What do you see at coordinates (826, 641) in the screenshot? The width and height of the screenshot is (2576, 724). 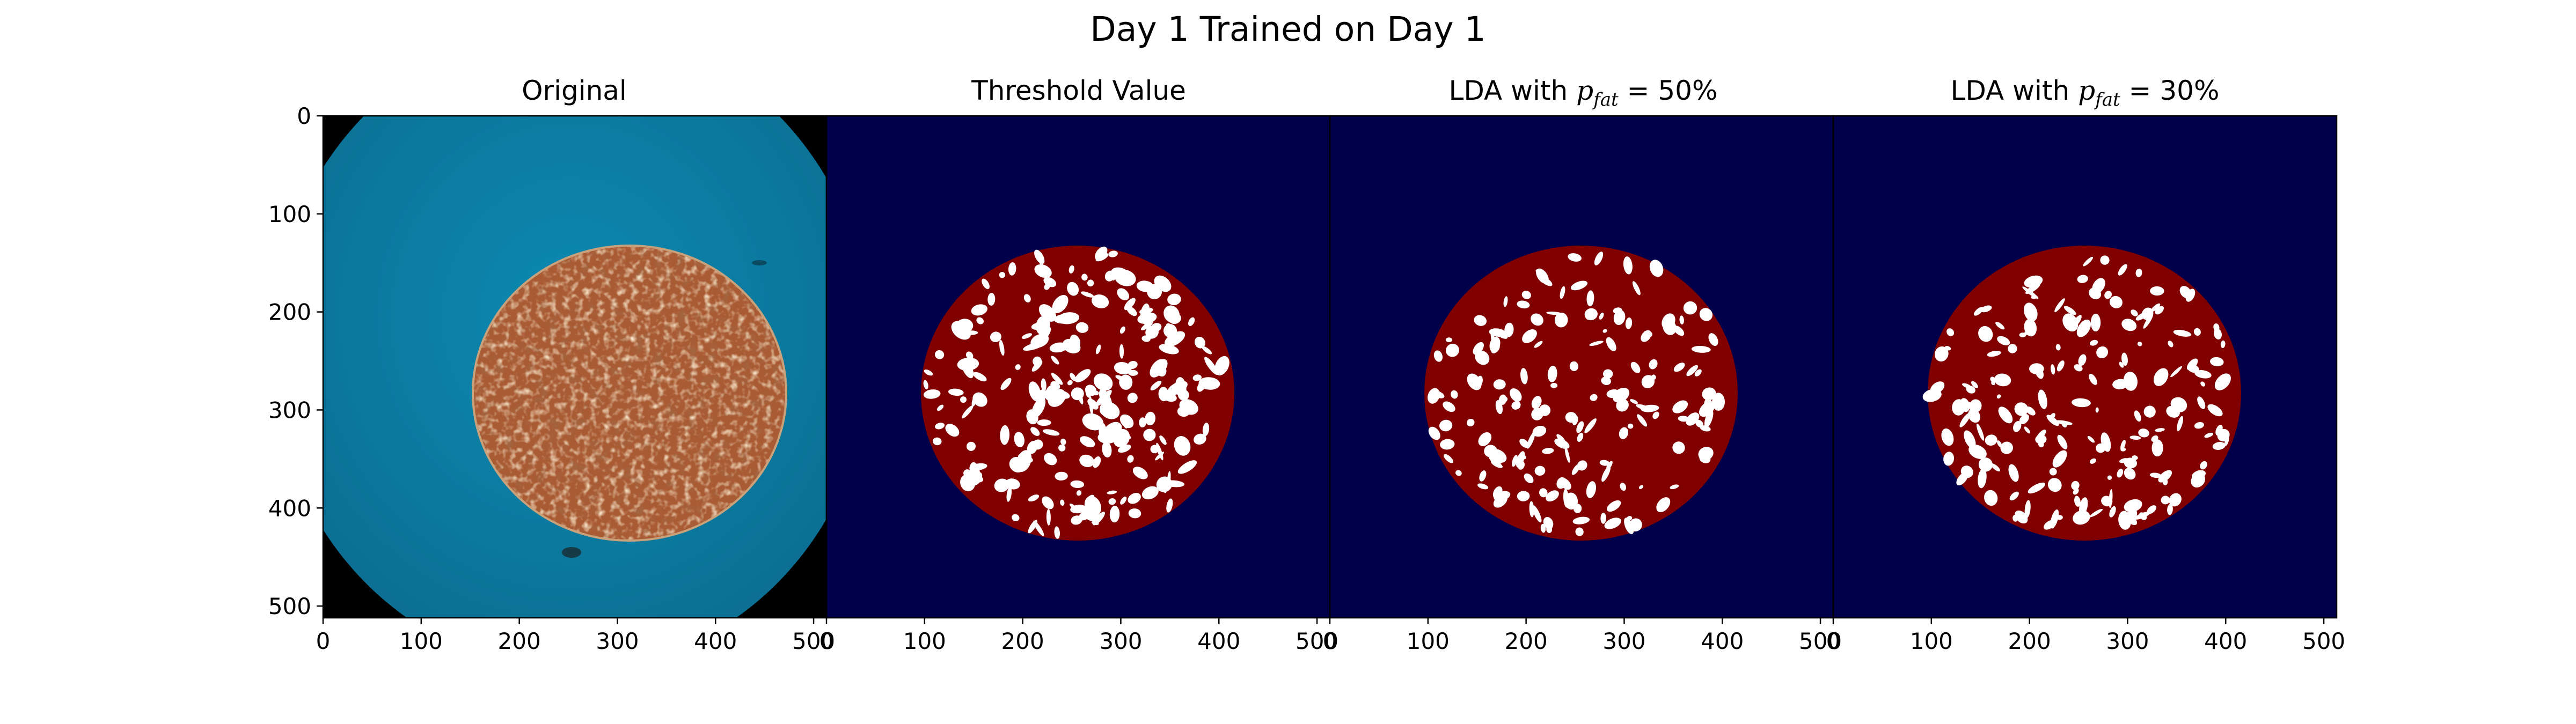 I see `x-tick-label: 0` at bounding box center [826, 641].